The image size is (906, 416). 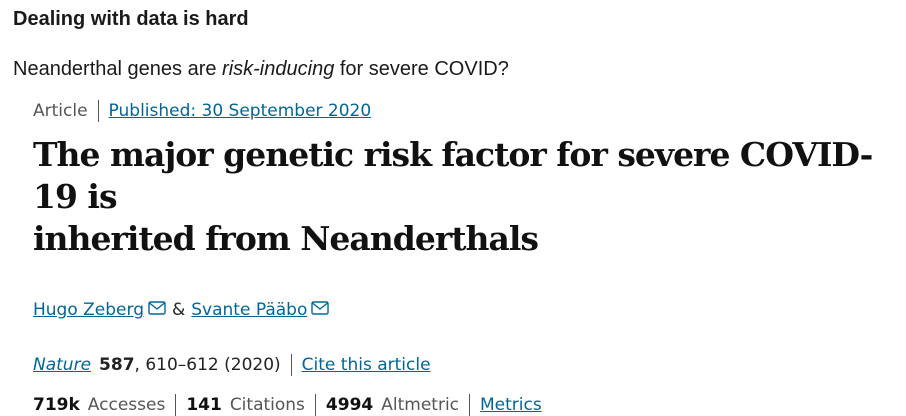 What do you see at coordinates (118, 69) in the screenshot?
I see `subtitle-pre: Neanderthal genes are` at bounding box center [118, 69].